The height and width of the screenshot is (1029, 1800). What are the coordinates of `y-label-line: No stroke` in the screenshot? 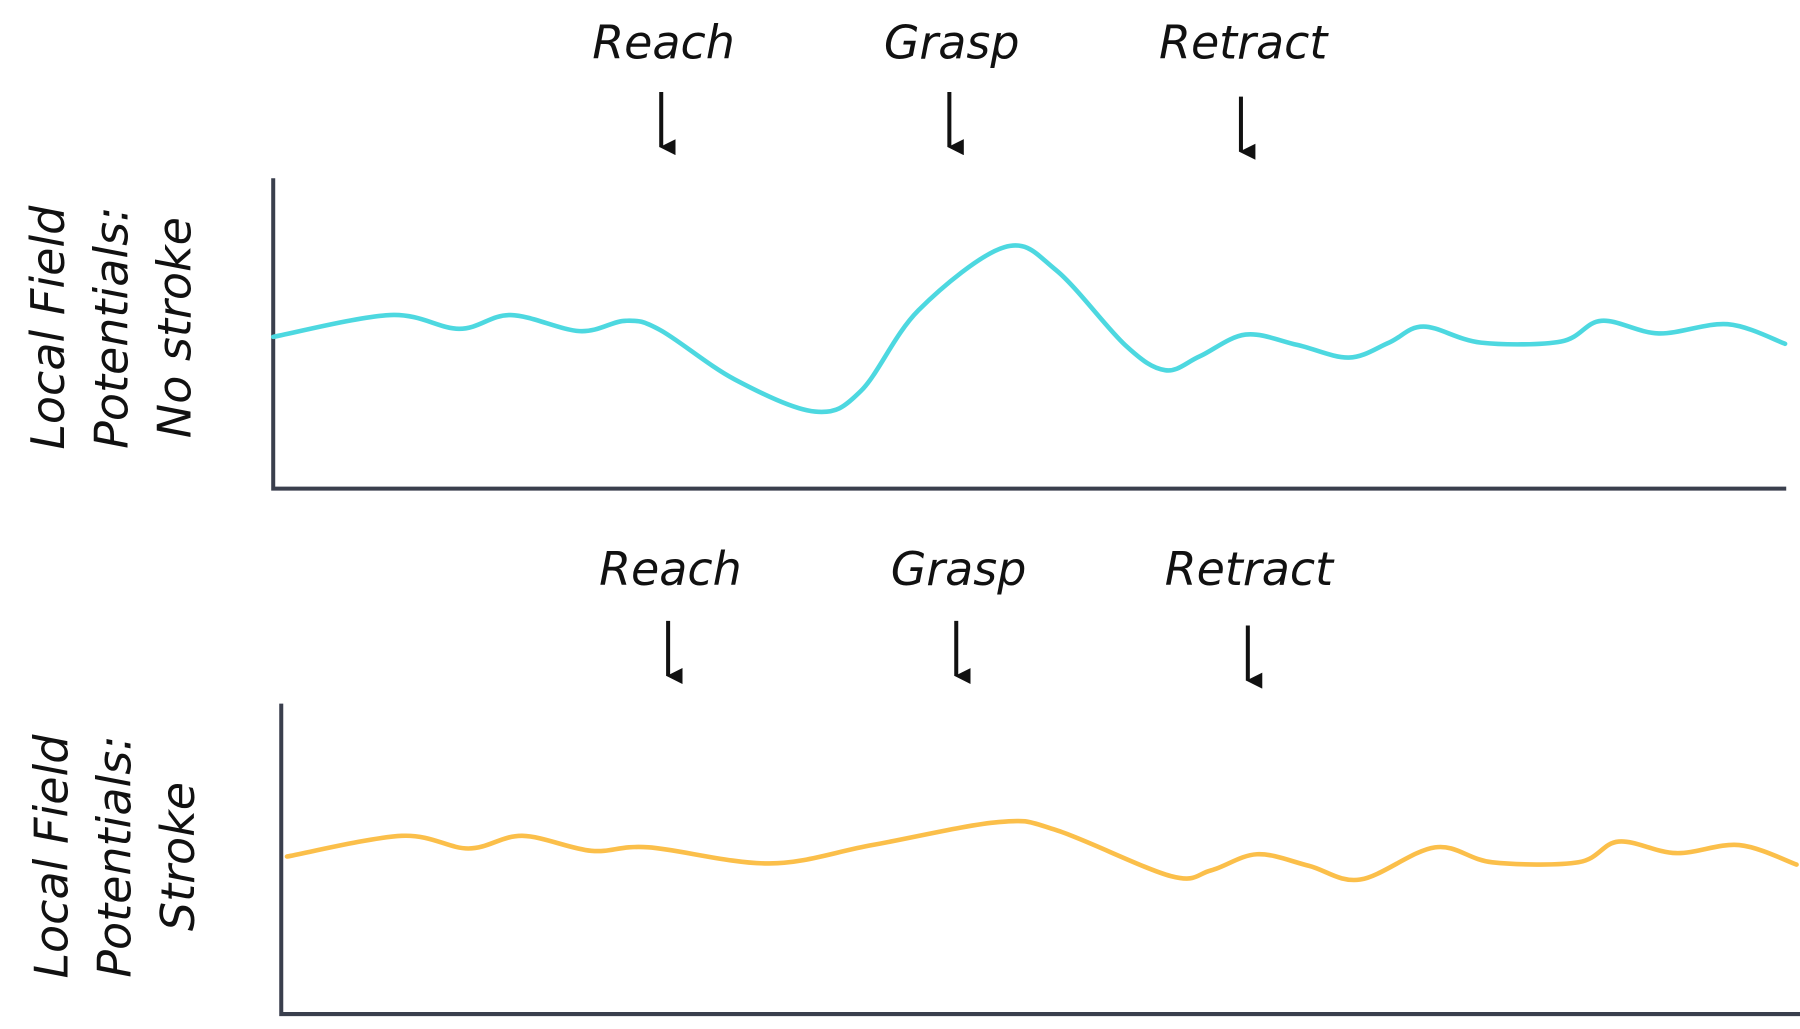 It's located at (174, 327).